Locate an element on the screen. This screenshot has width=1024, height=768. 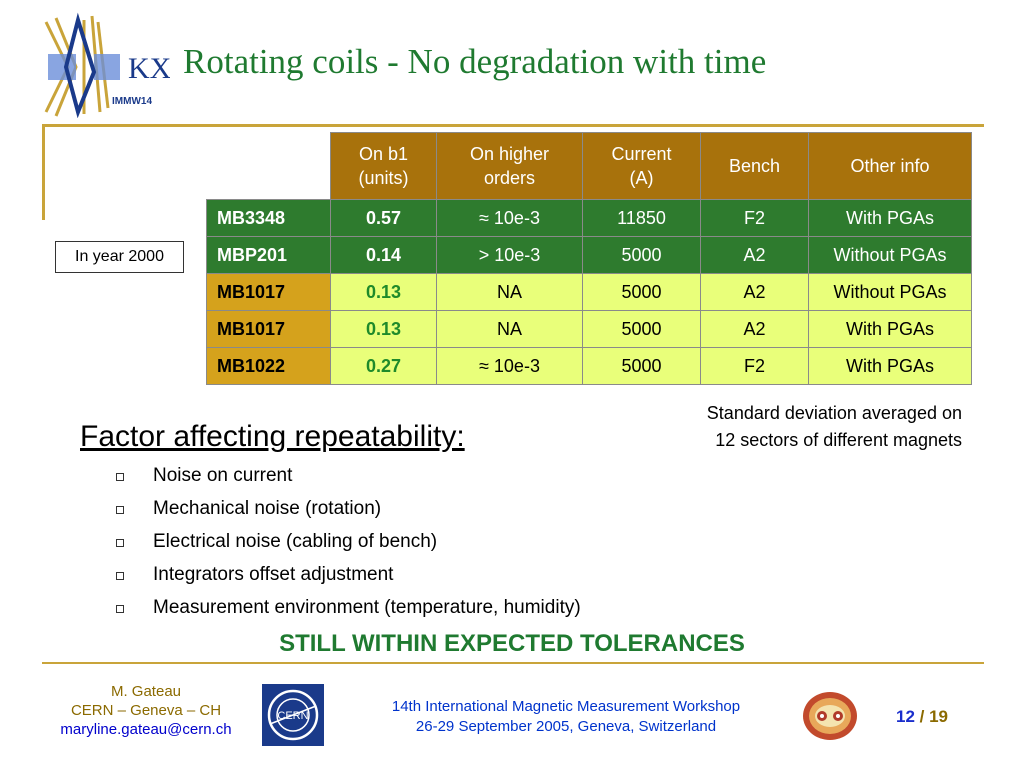
table-row: MB1022 0.27 ≈ 10e-3 5000 F2 With PGAs is located at coordinates (589, 366).